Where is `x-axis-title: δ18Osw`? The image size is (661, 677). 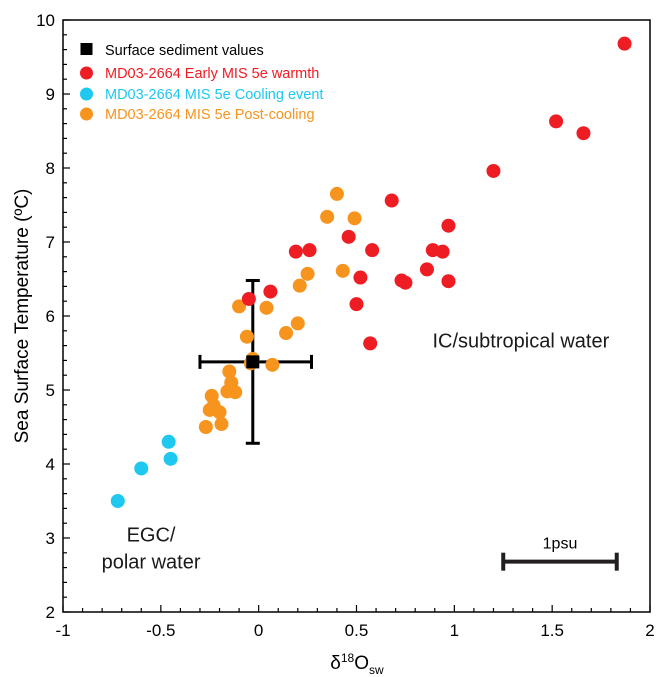
x-axis-title: δ18Osw is located at coordinates (357, 664).